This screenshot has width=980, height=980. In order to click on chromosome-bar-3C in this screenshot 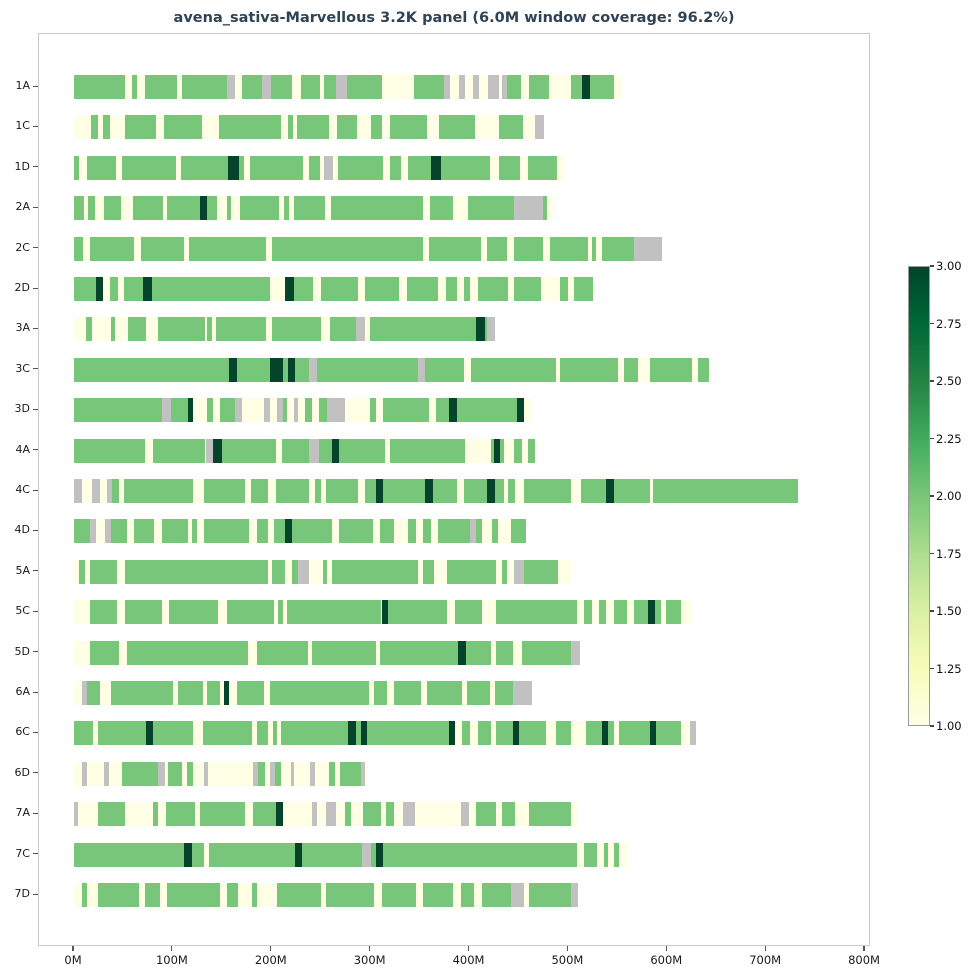, I will do `click(454, 369)`.